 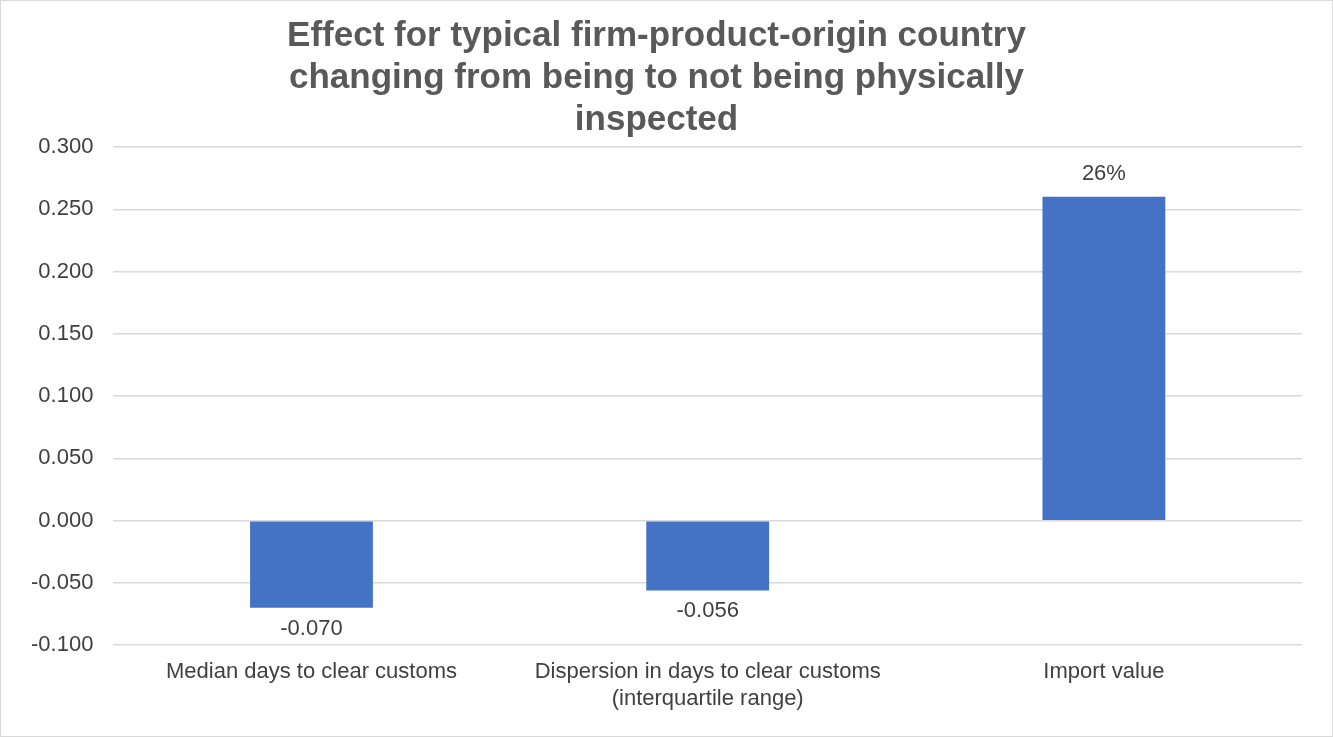 What do you see at coordinates (62, 644) in the screenshot?
I see `y-tick-label: -0.100` at bounding box center [62, 644].